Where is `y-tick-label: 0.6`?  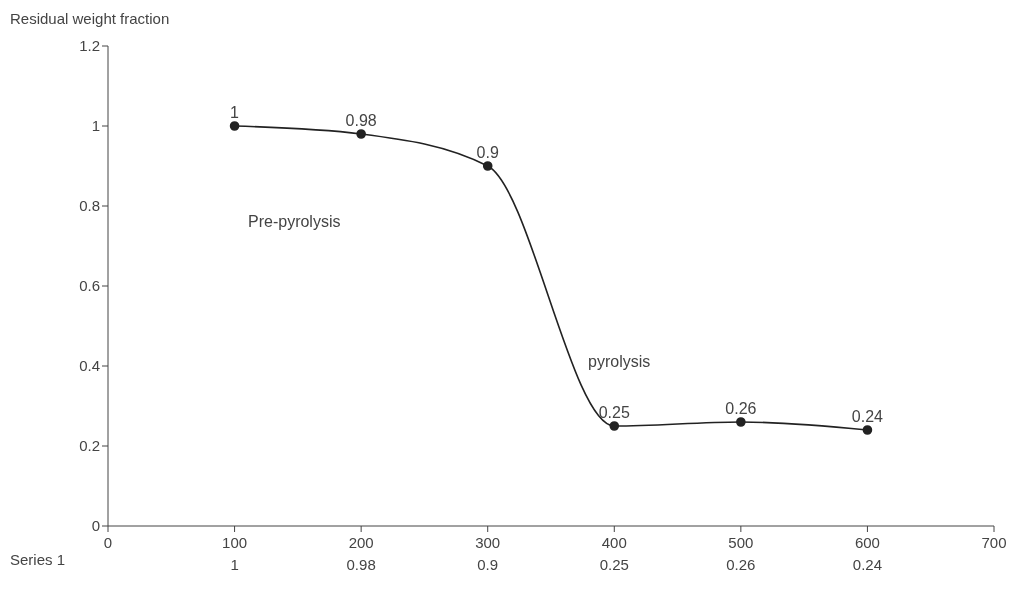 y-tick-label: 0.6 is located at coordinates (89, 286).